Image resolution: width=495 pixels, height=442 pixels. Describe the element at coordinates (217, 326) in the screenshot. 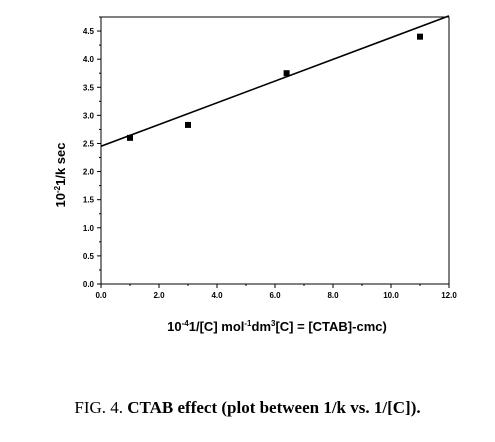

I see `xlabel-part: 1/[C] mol` at that location.